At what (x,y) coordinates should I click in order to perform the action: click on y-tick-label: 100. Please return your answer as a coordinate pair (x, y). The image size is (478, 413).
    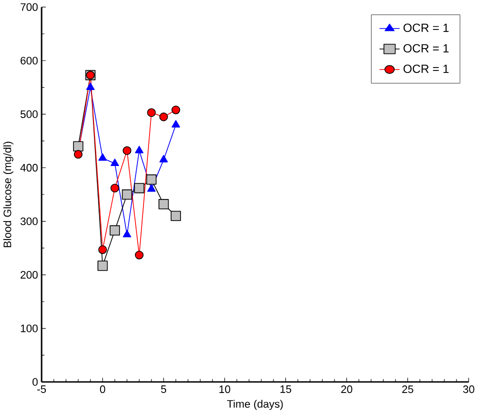
    Looking at the image, I should click on (29, 328).